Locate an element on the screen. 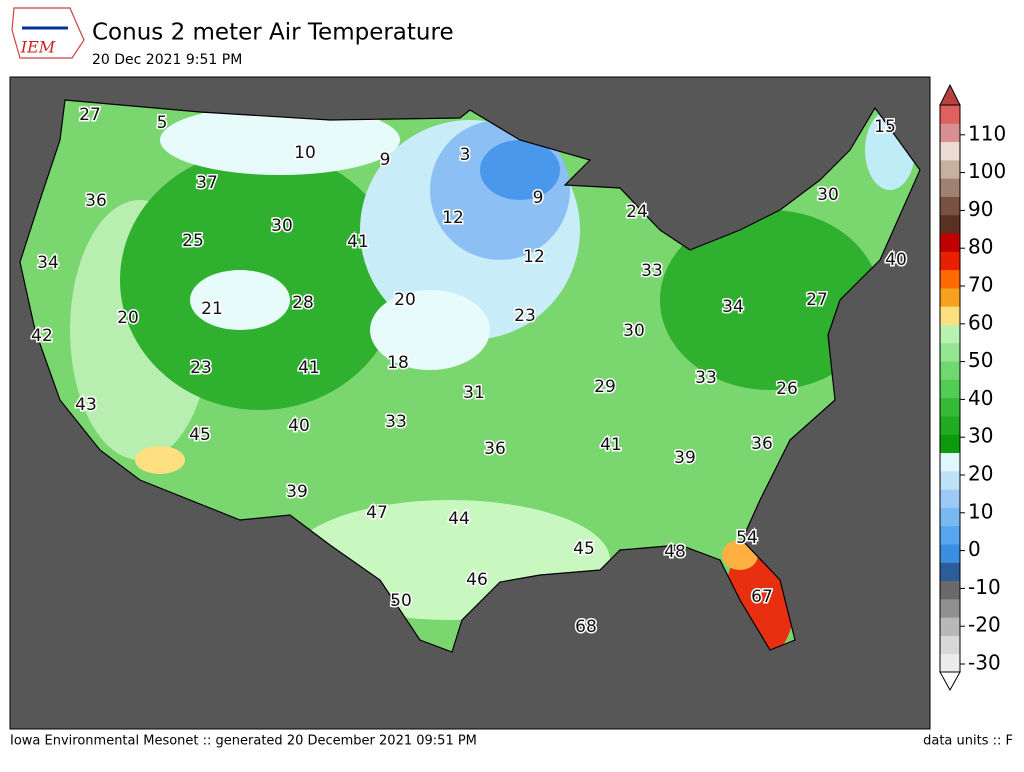  temperature-label: 31 is located at coordinates (474, 393).